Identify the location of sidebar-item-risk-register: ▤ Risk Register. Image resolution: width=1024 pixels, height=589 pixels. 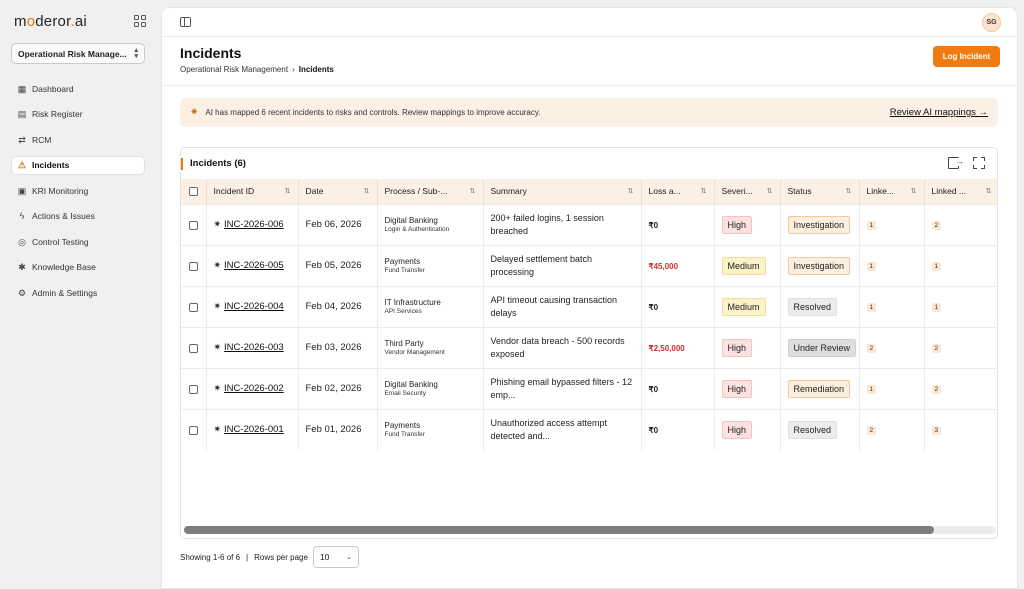
(78, 114).